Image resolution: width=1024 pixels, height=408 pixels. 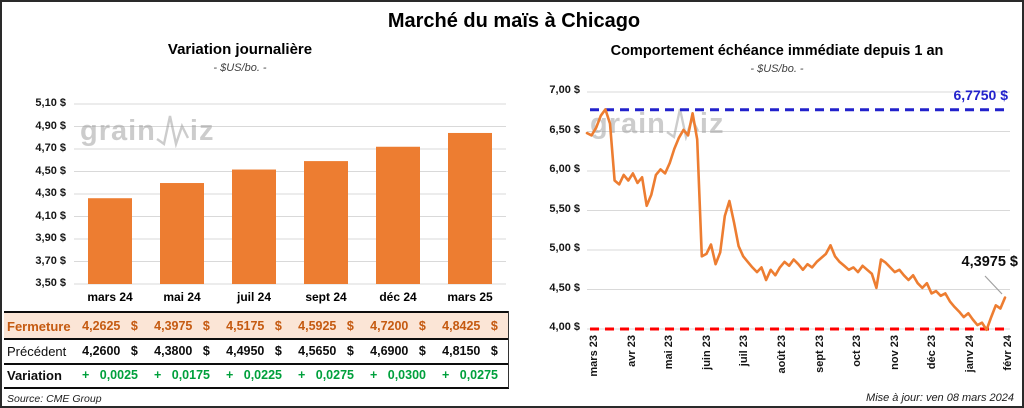 What do you see at coordinates (326, 351) in the screenshot?
I see `table-cell: 4,5650 $` at bounding box center [326, 351].